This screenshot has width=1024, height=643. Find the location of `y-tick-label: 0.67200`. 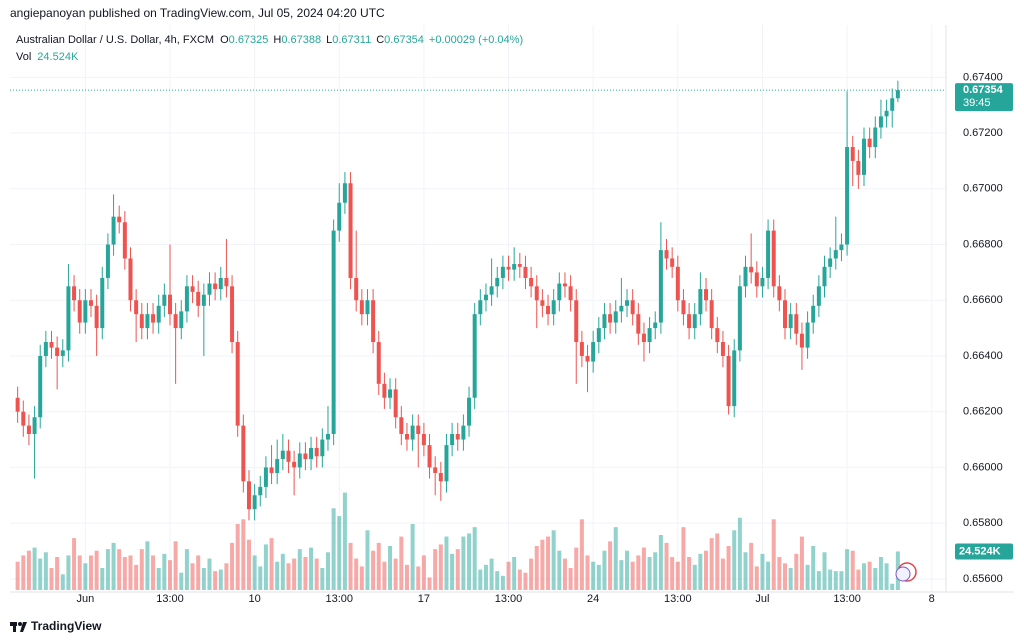

y-tick-label: 0.67200 is located at coordinates (983, 133).